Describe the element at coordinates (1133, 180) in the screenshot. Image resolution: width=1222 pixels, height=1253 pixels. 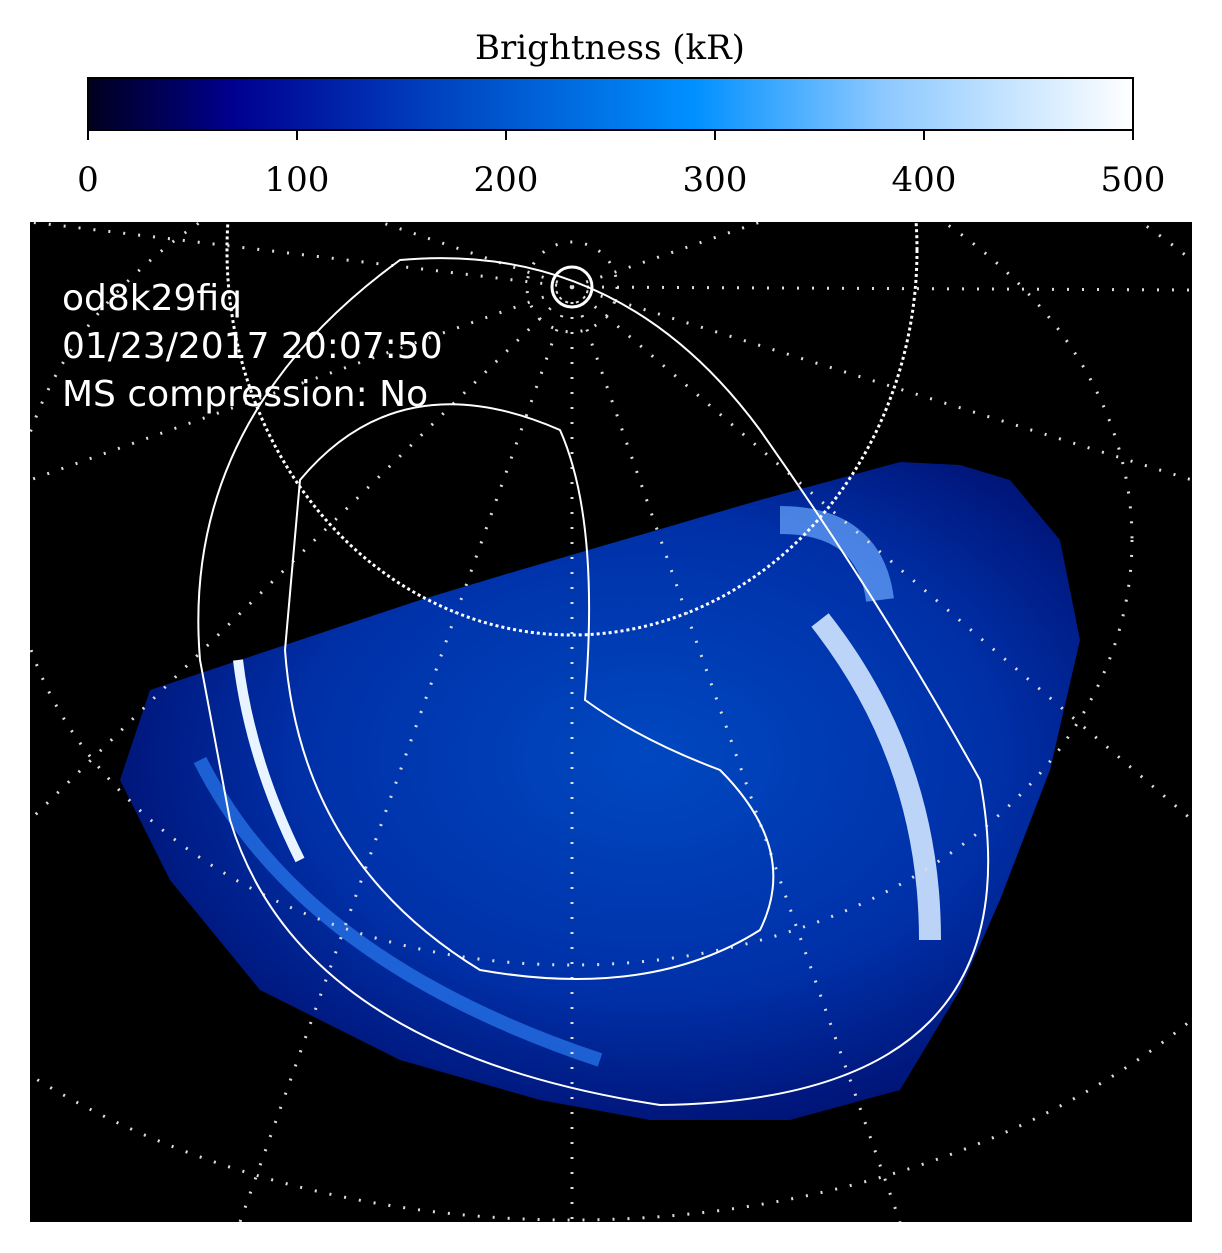
I see `tick-label: 500` at that location.